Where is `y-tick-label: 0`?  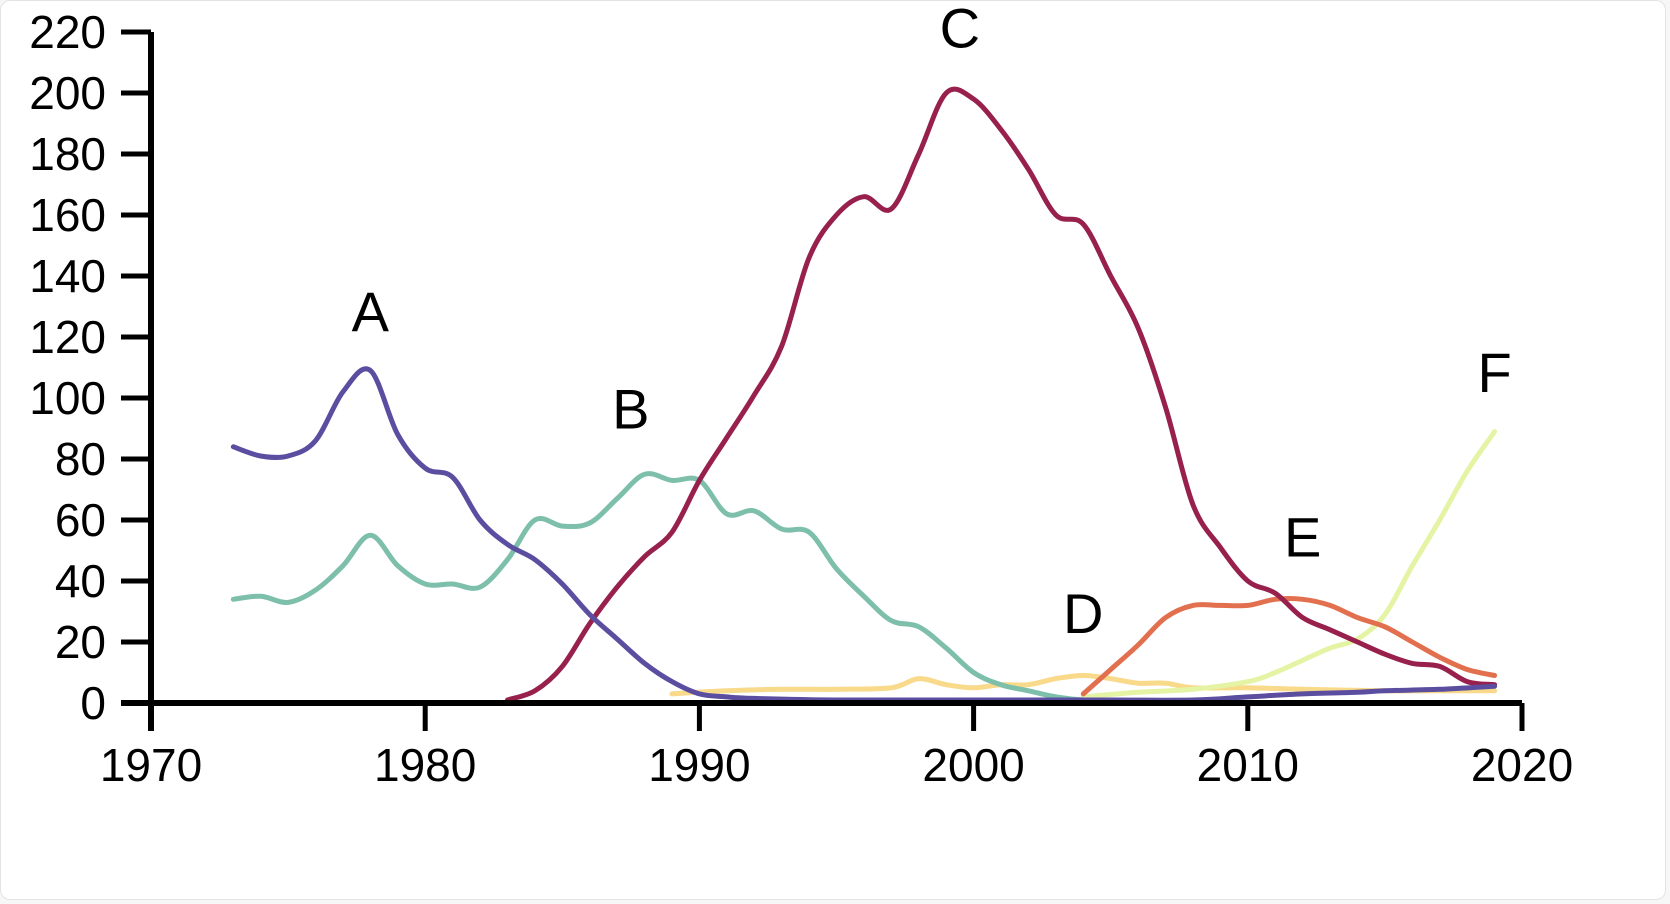
y-tick-label: 0 is located at coordinates (93, 703).